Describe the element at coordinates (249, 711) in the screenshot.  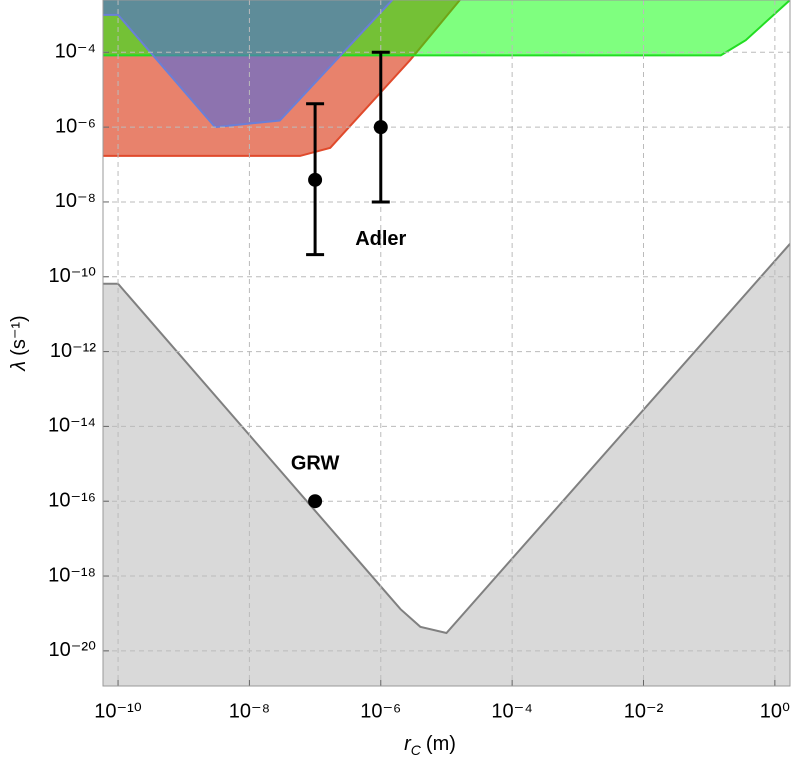
I see `x-tick-label: 10⁻⁸` at that location.